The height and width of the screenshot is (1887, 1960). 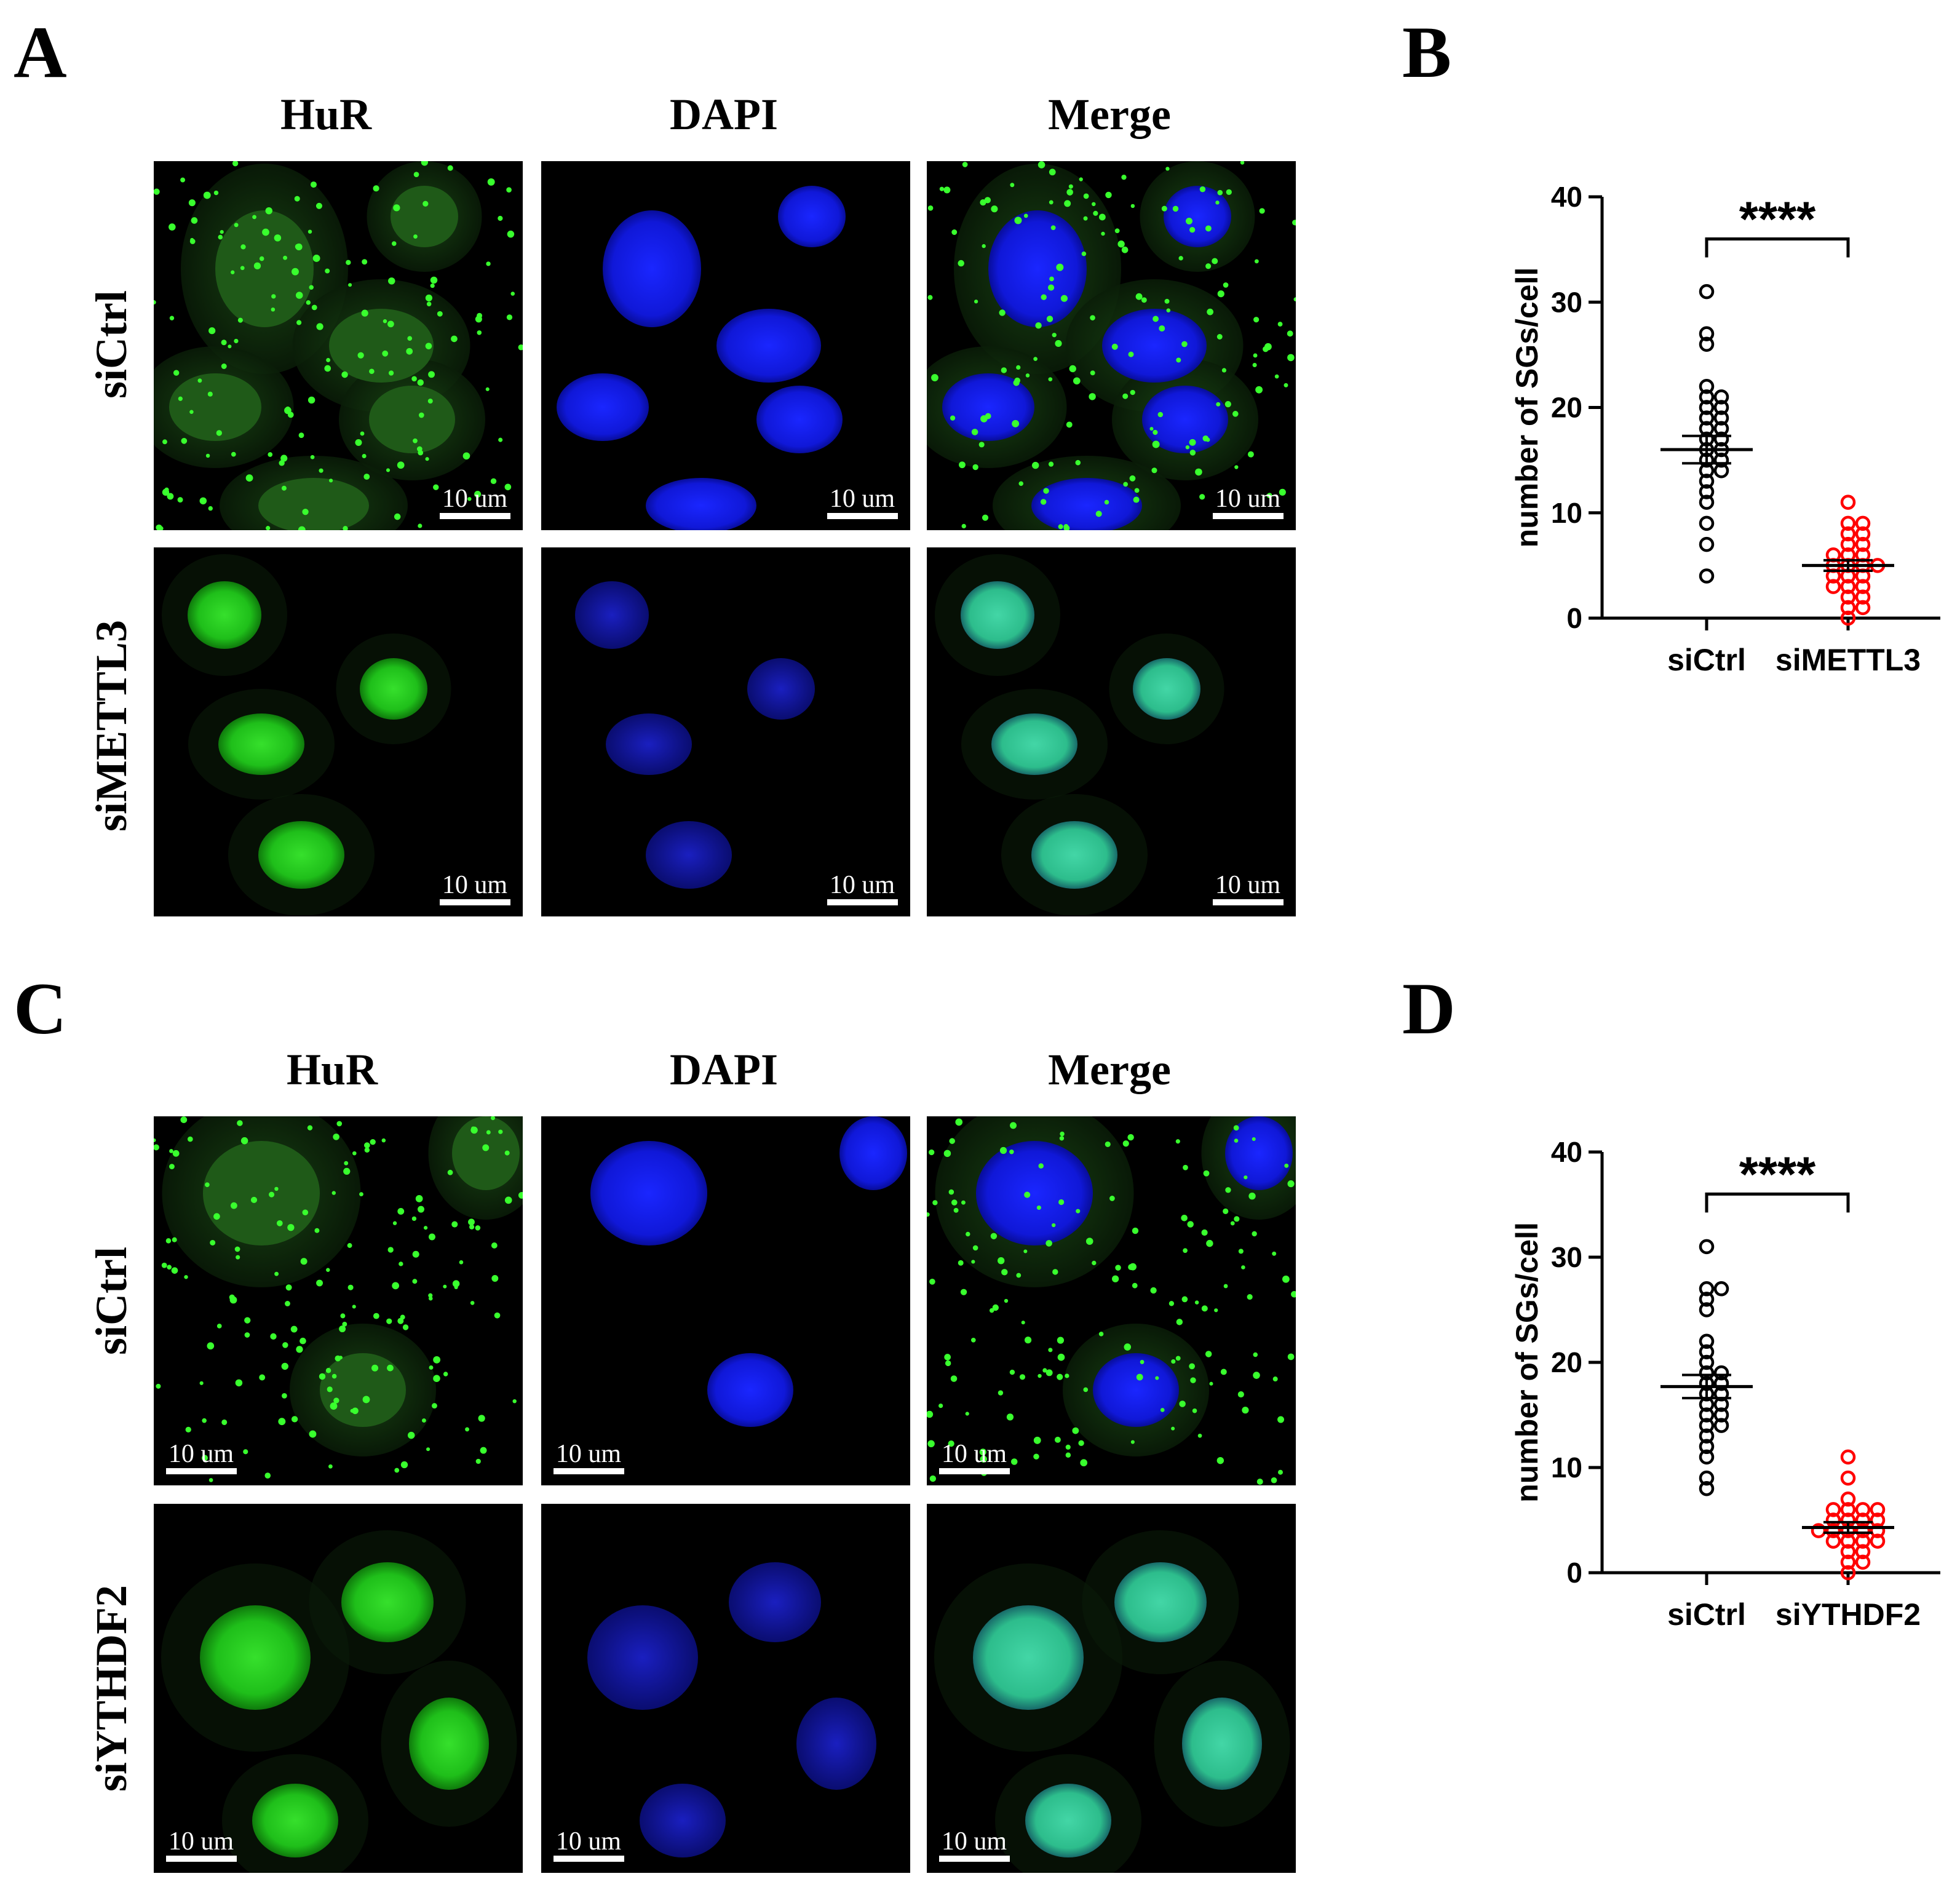 What do you see at coordinates (1427, 52) in the screenshot?
I see `panel-letter-b: B` at bounding box center [1427, 52].